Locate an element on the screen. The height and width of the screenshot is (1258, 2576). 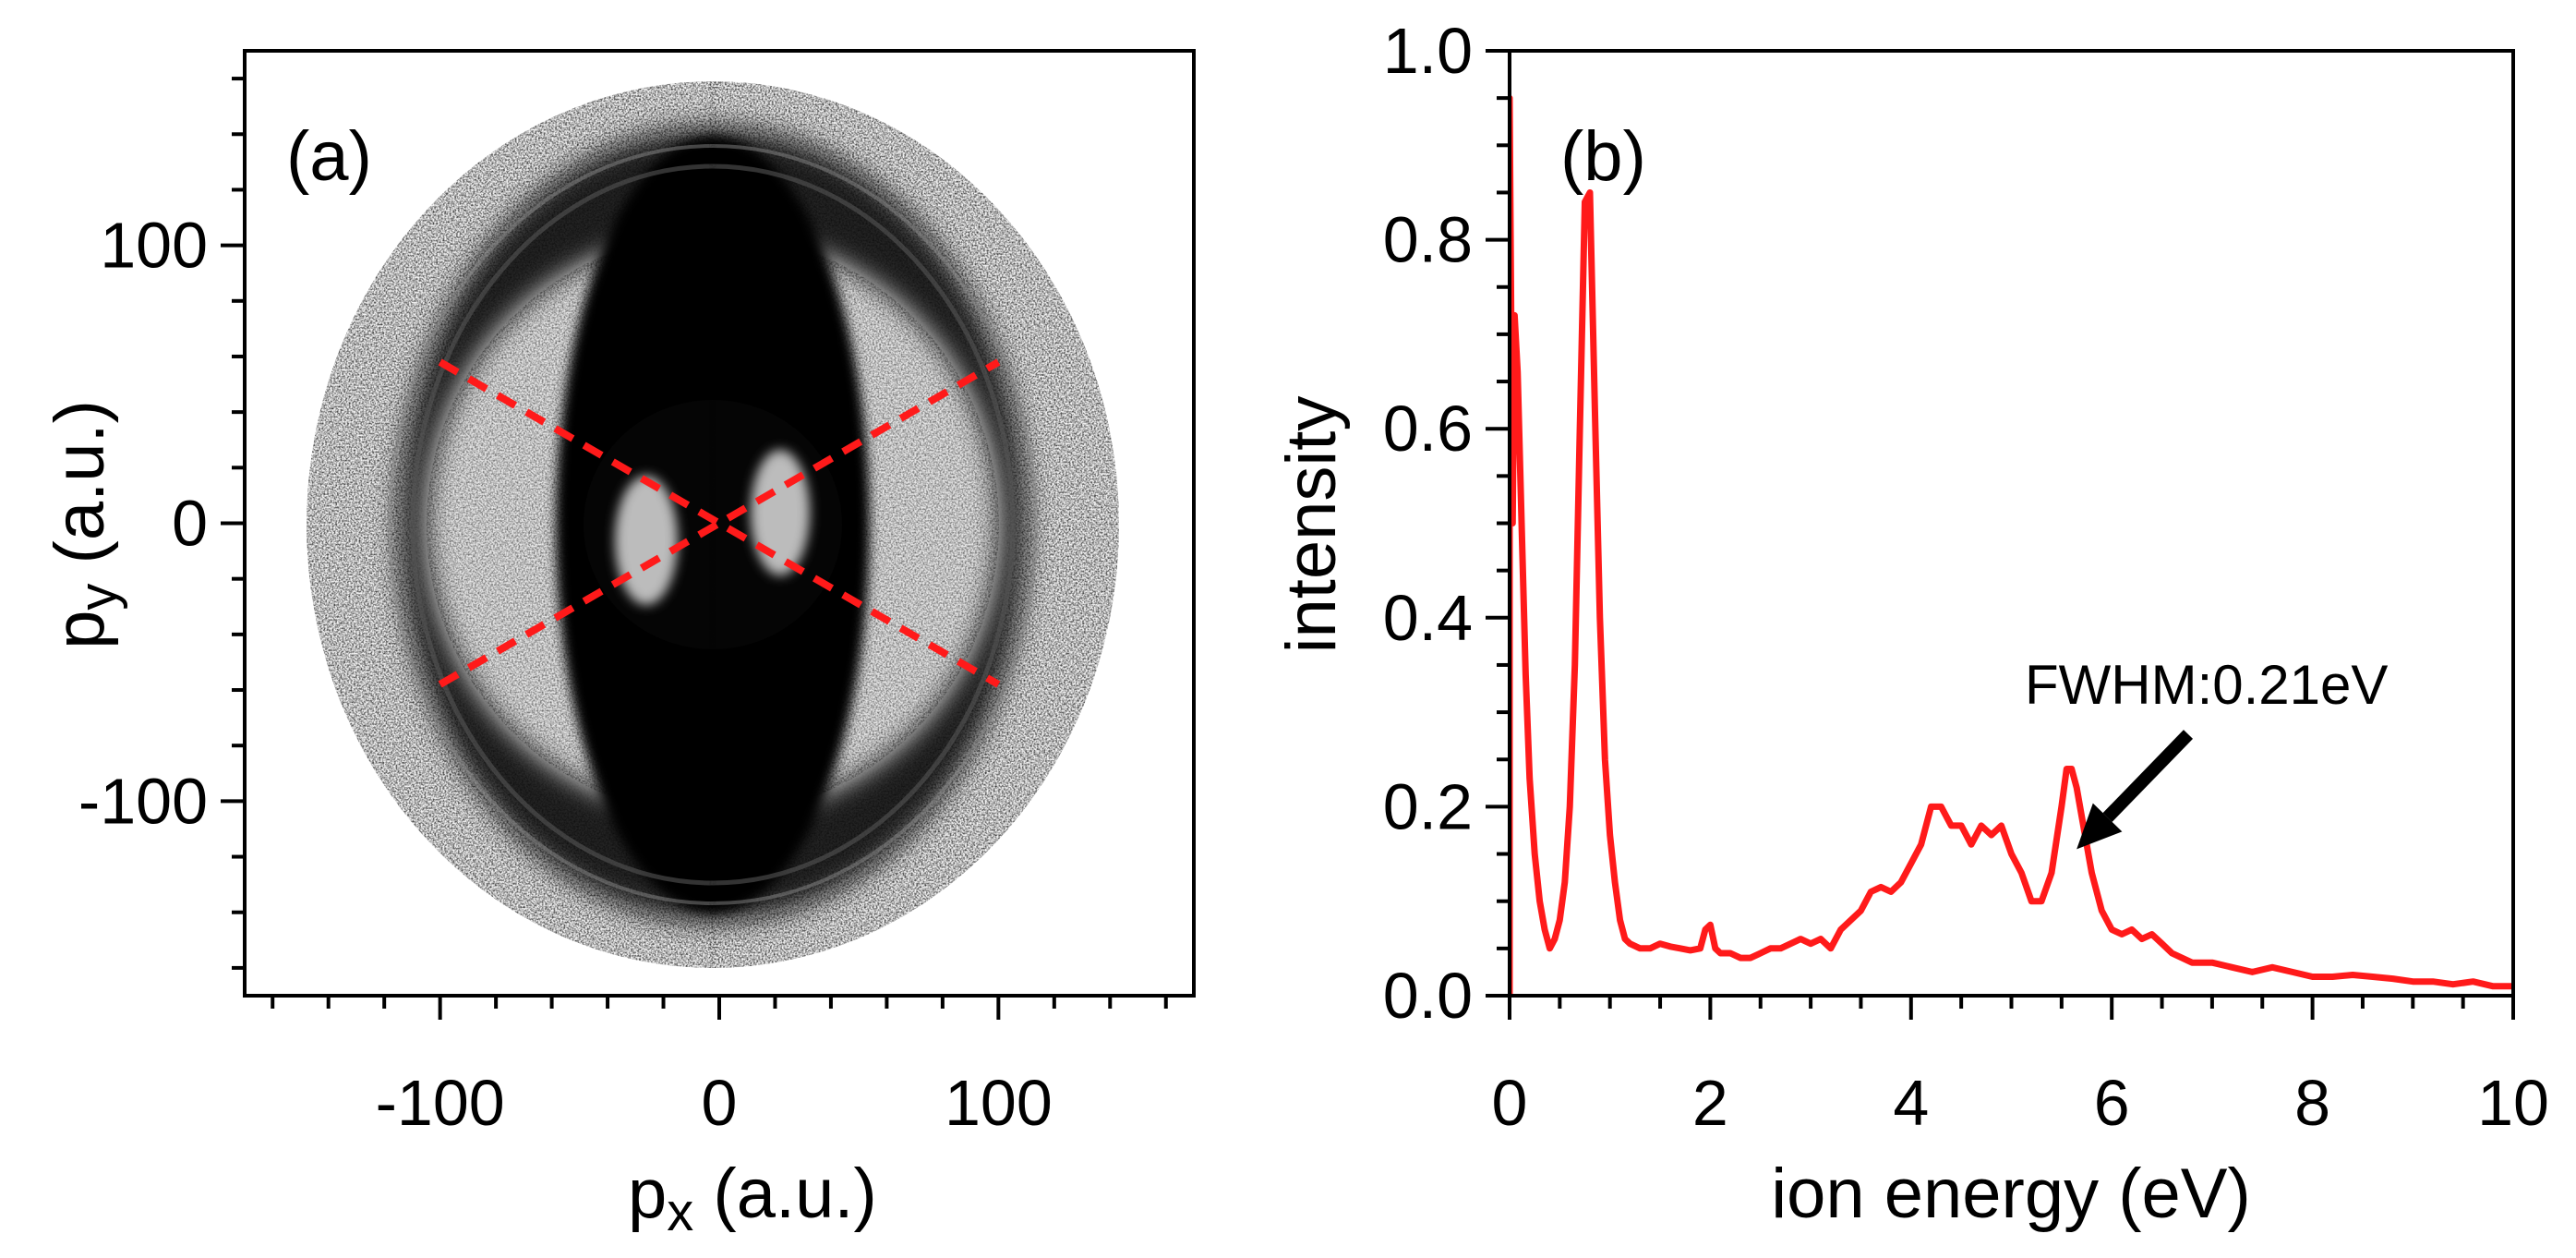
x-tick-label: 10 is located at coordinates (2513, 1103).